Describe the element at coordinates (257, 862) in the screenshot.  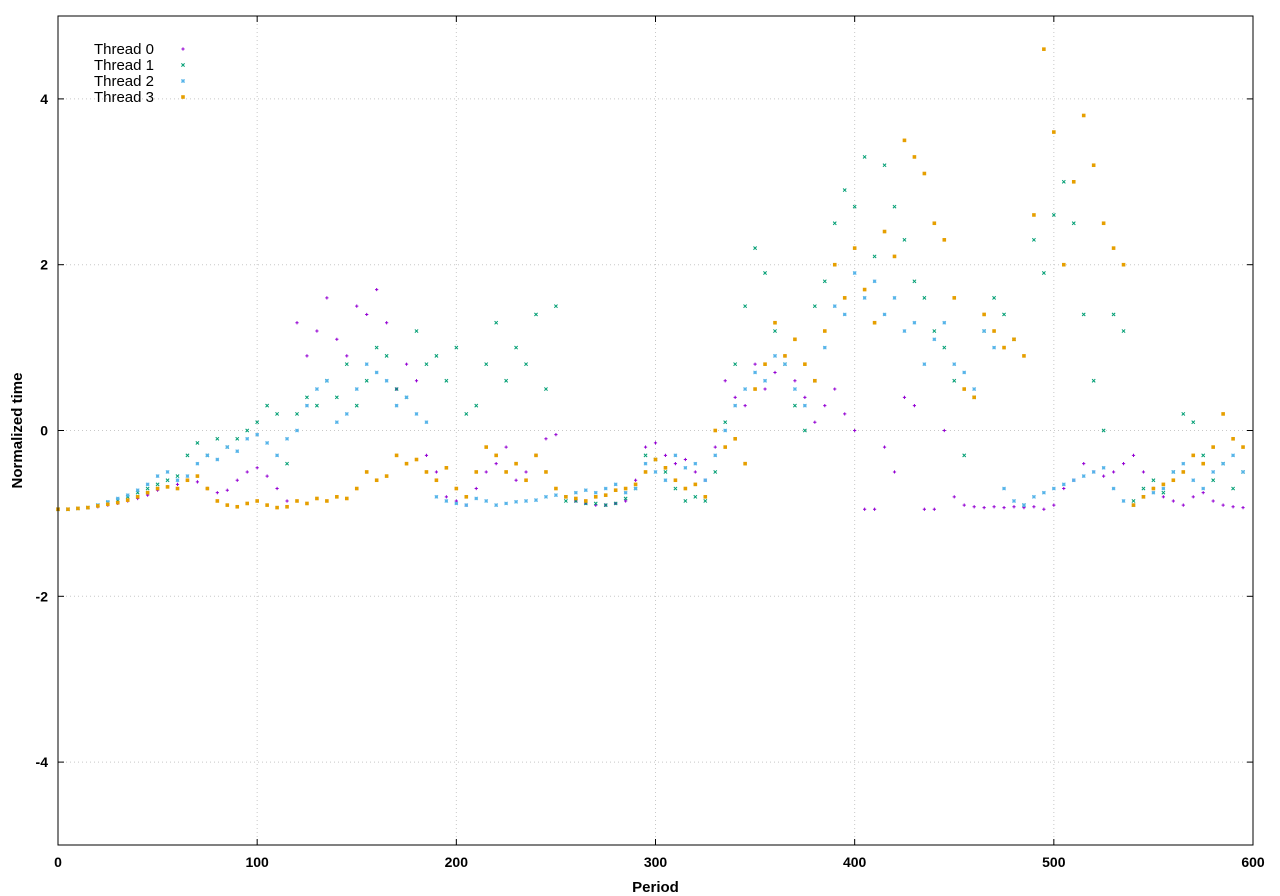
I see `x-tick-label: 100` at that location.